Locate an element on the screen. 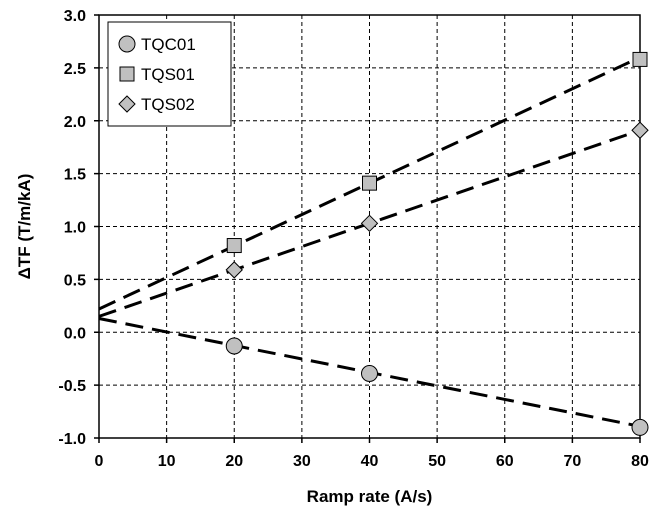  y-tick-label: 2.0 is located at coordinates (75, 122).